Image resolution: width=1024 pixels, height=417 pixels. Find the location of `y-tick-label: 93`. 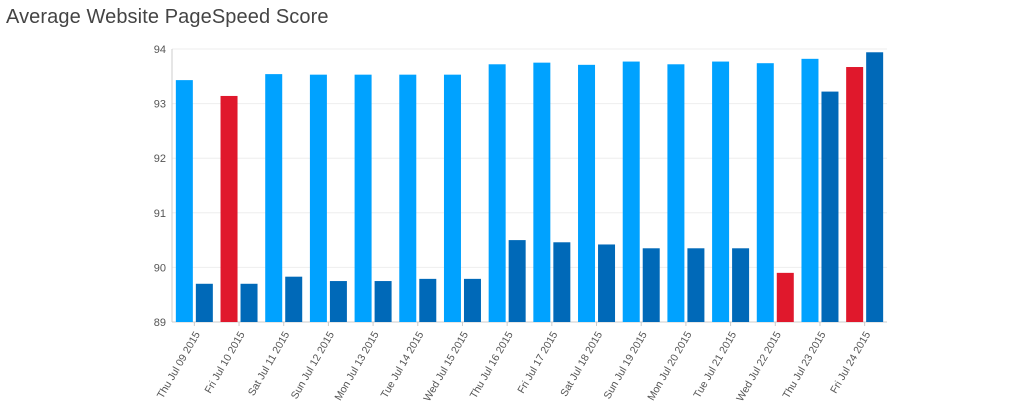

y-tick-label: 93 is located at coordinates (160, 105).